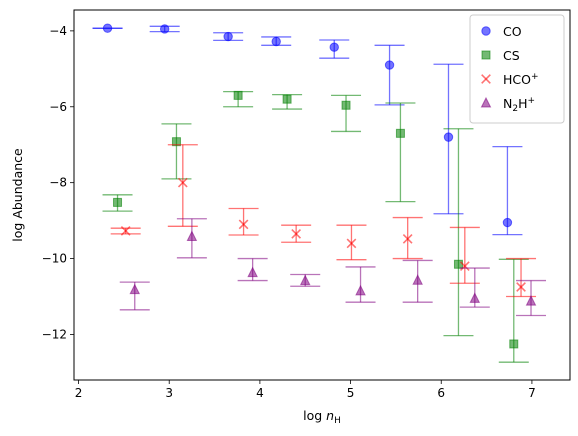 The height and width of the screenshot is (436, 578). I want to click on legend-box, so click(517, 69).